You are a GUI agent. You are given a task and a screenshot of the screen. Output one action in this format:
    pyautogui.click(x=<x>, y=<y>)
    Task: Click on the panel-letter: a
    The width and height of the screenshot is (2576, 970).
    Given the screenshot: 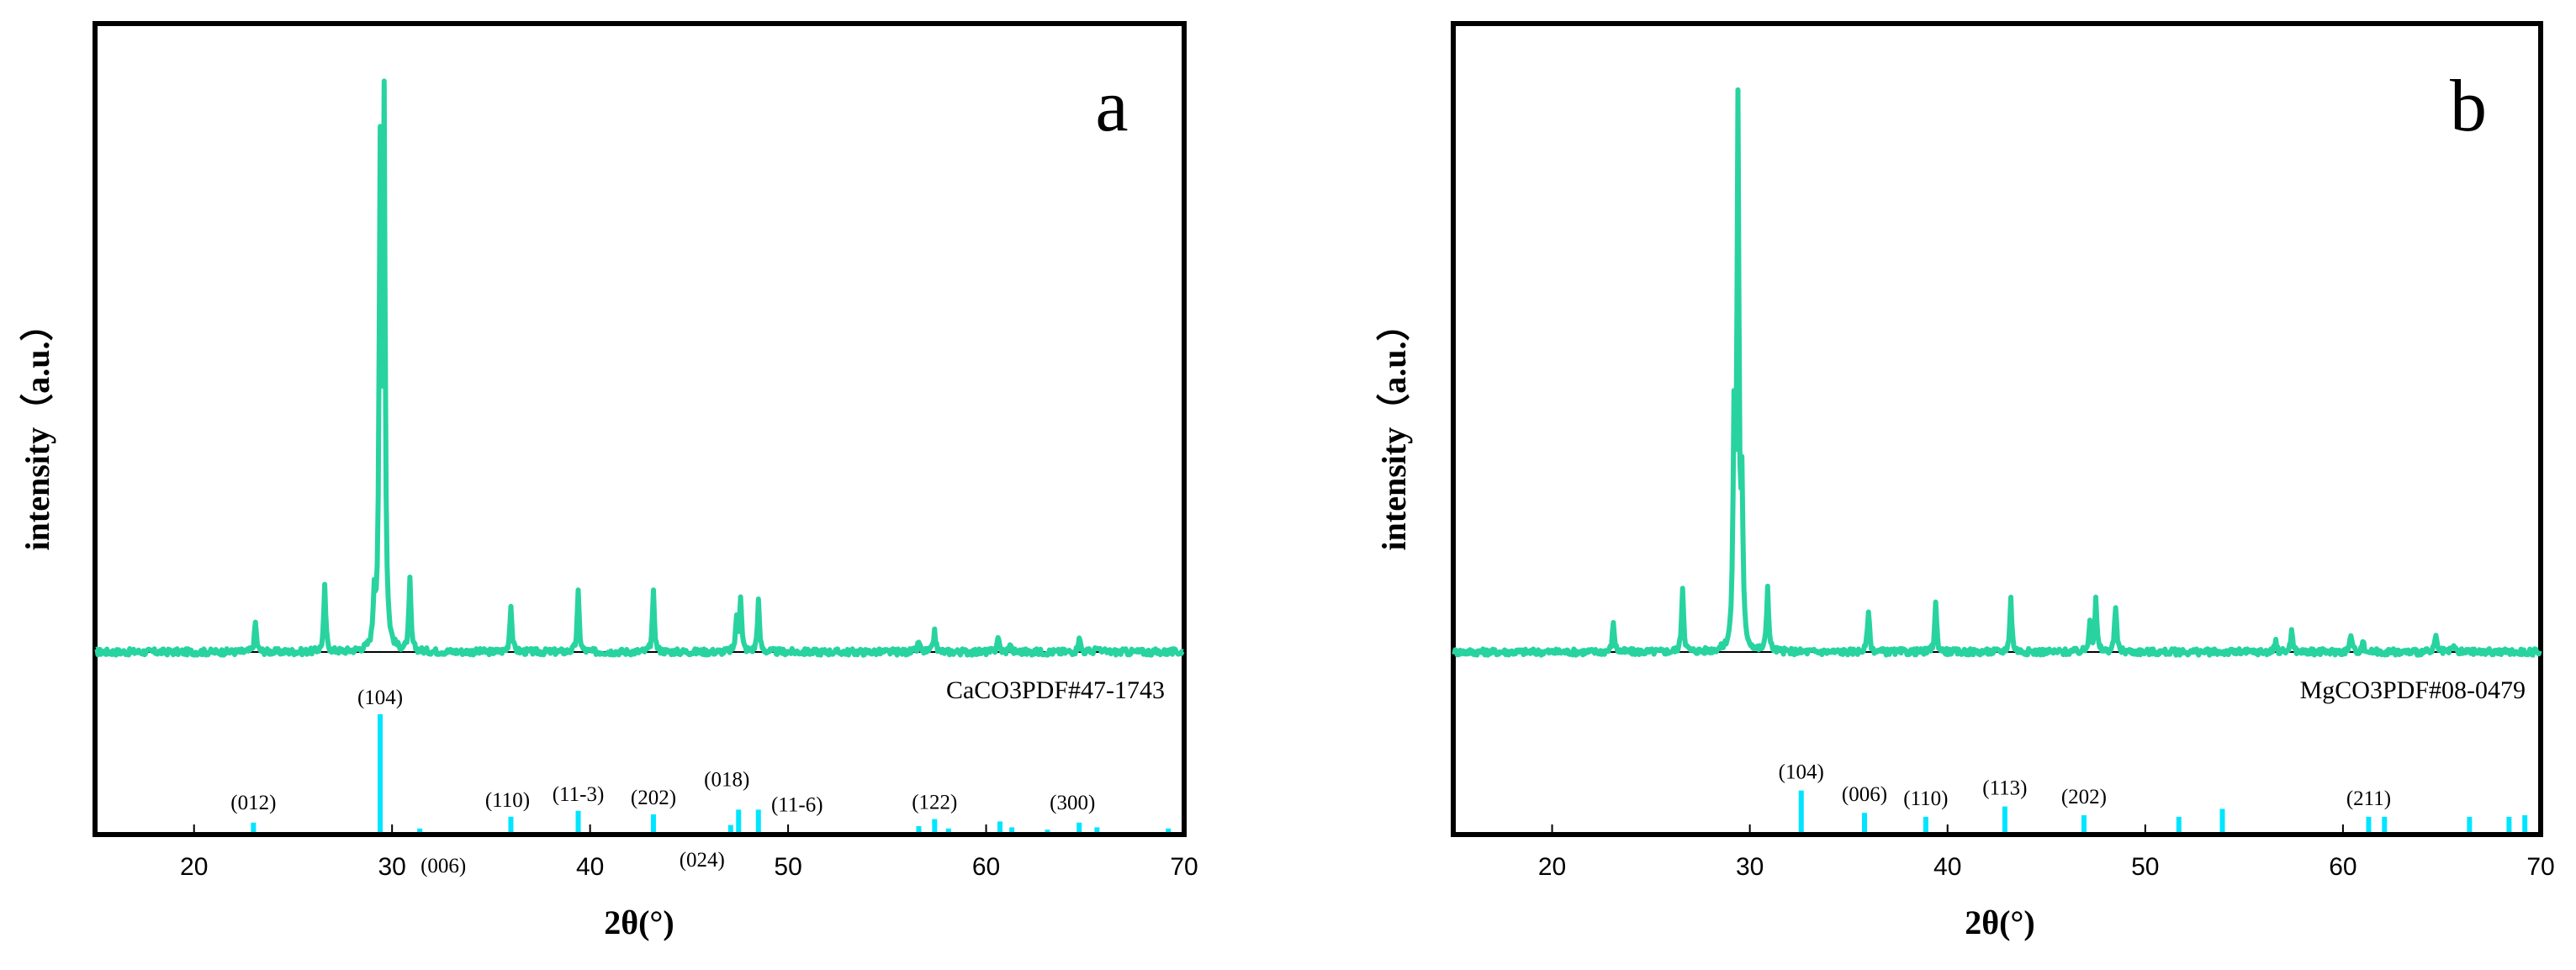 What is the action you would take?
    pyautogui.click(x=1111, y=107)
    